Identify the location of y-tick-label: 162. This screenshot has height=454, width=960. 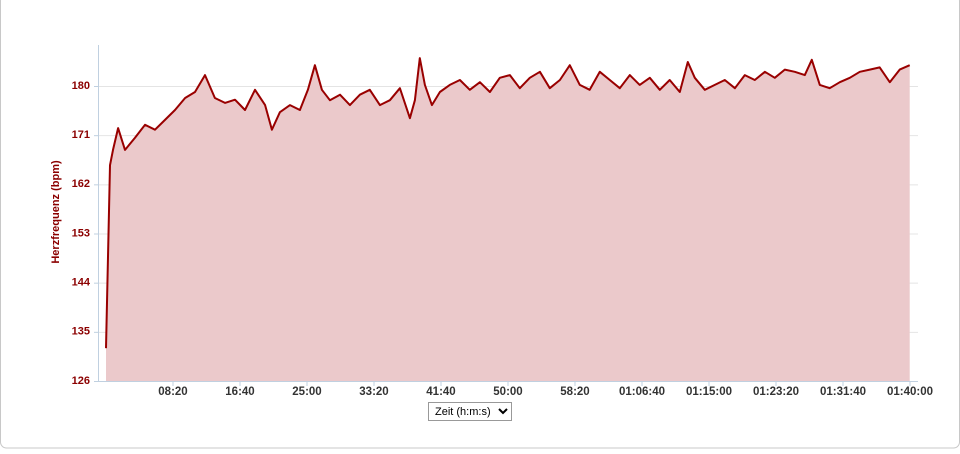
(81, 184).